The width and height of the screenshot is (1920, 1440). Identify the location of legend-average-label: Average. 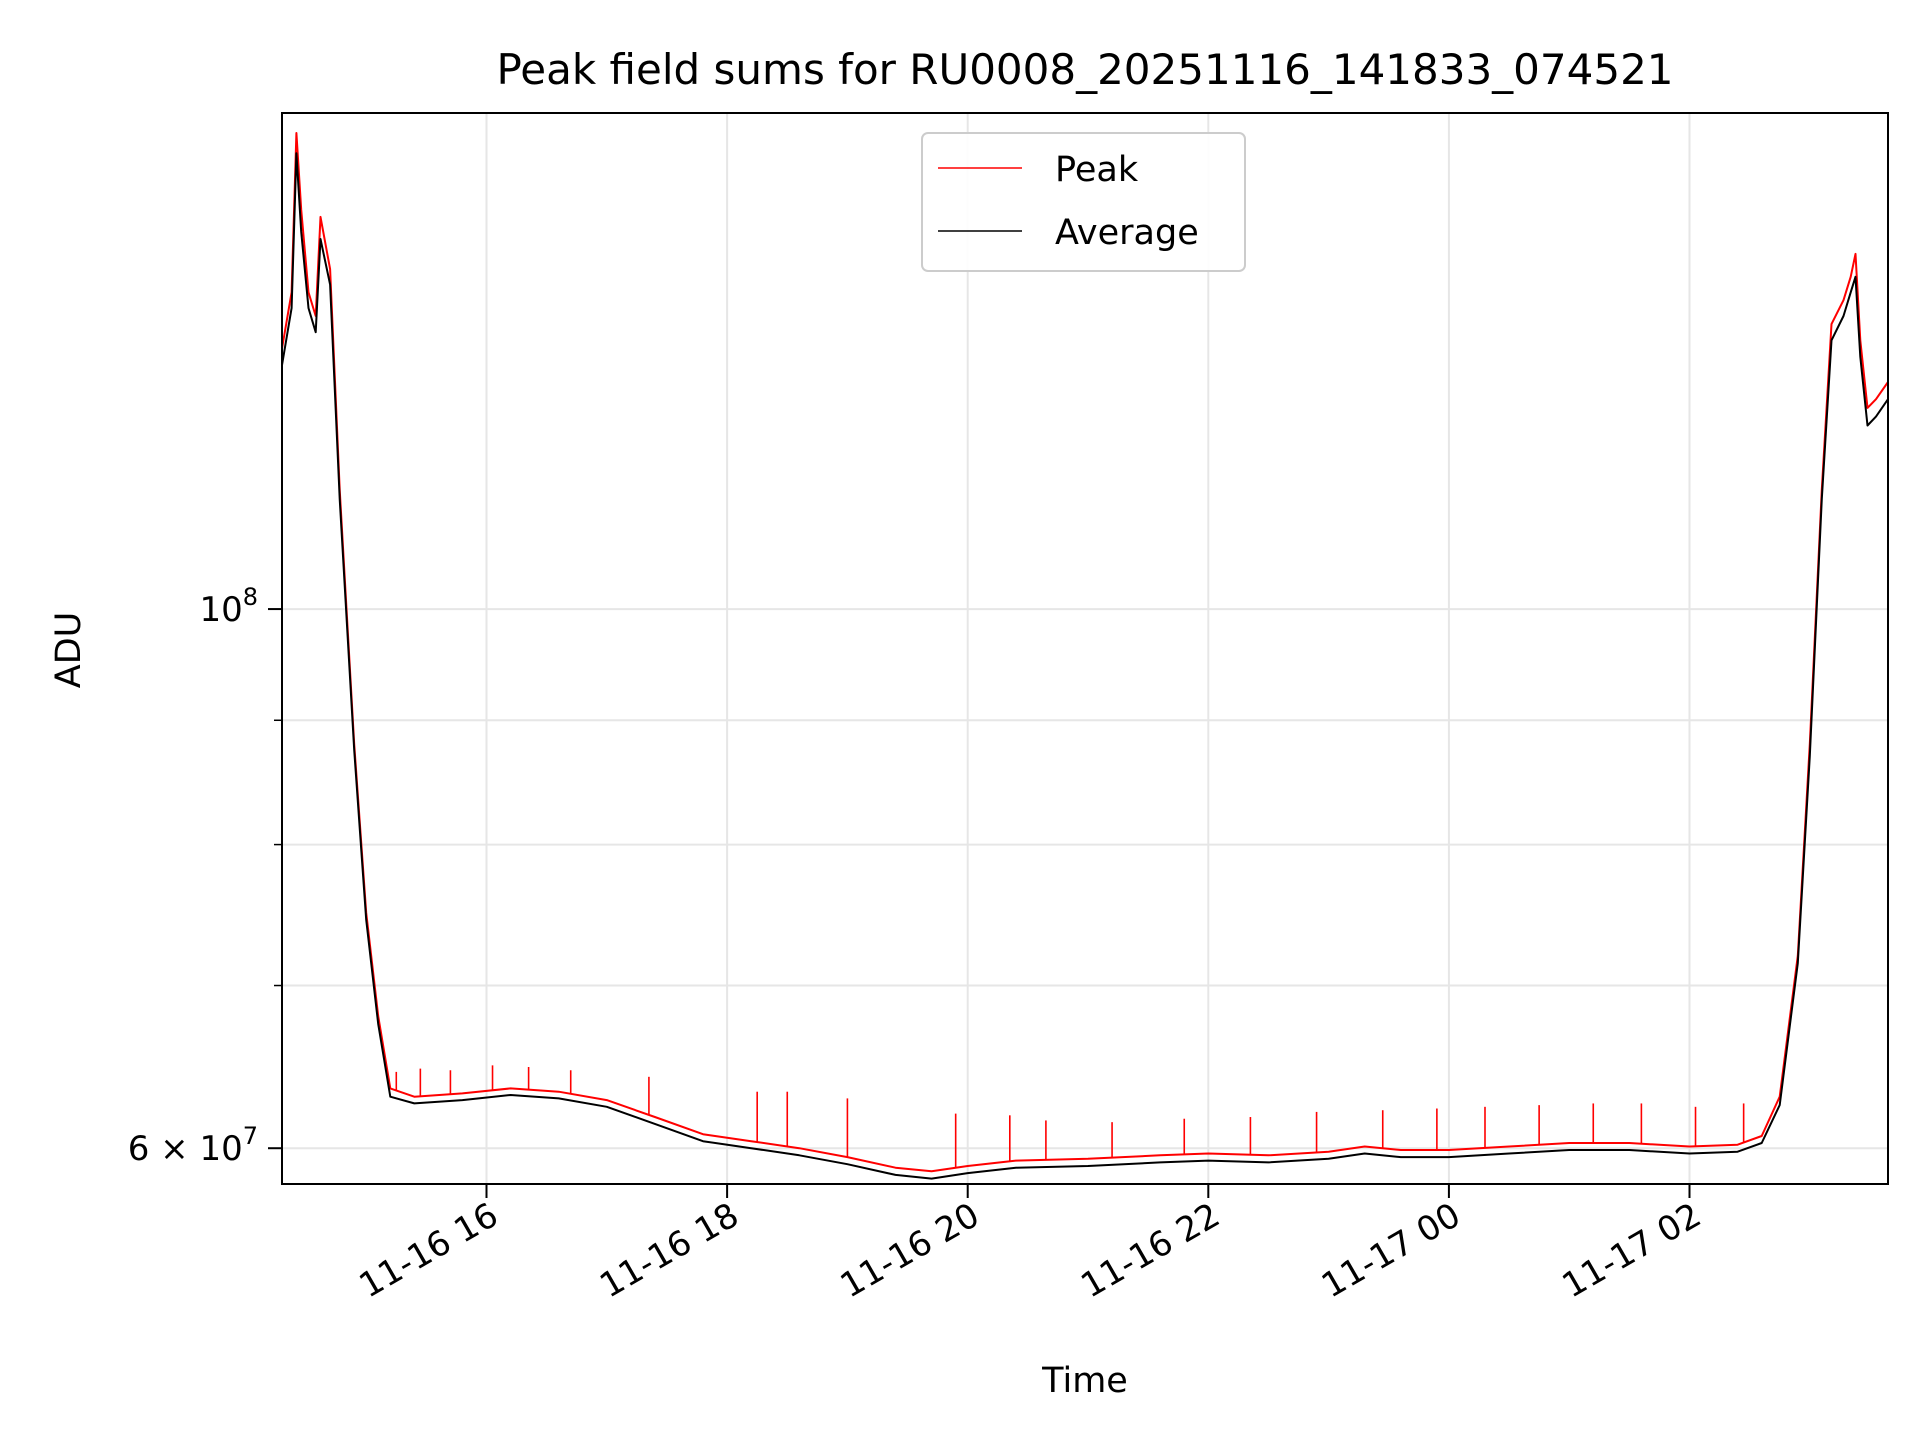
(1127, 233).